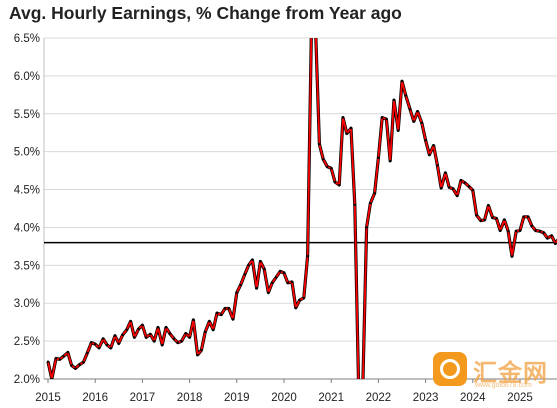 Image resolution: width=557 pixels, height=408 pixels. What do you see at coordinates (27, 342) in the screenshot?
I see `y-tick-label: 2.5%` at bounding box center [27, 342].